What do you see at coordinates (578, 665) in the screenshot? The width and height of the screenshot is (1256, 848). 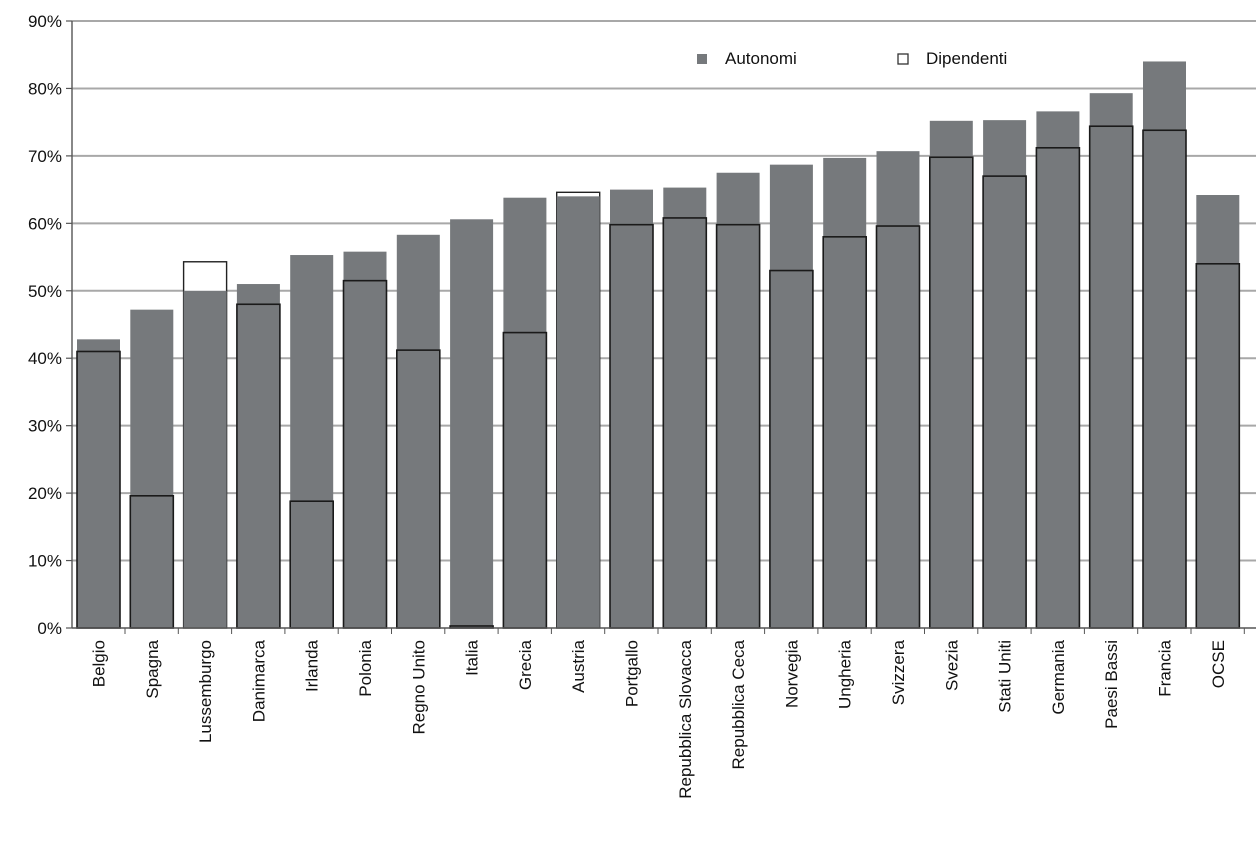 I see `category-label: Austria` at bounding box center [578, 665].